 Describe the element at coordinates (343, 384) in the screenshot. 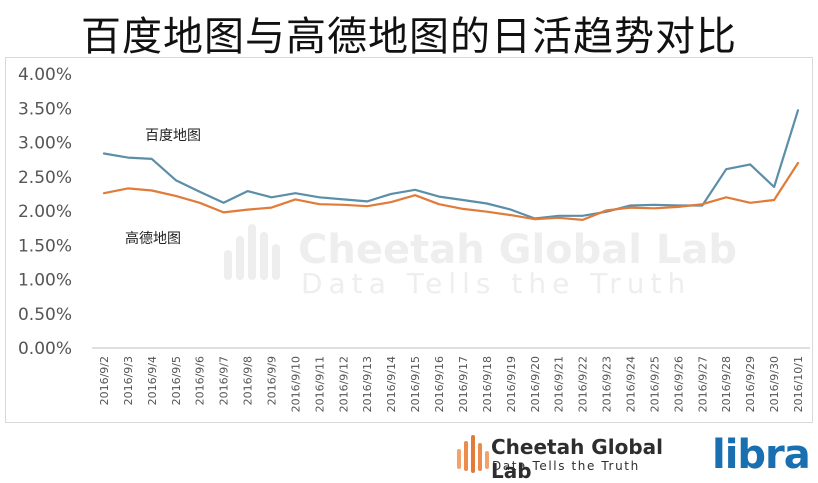

I see `x-tick-label: 2016/9/12` at that location.